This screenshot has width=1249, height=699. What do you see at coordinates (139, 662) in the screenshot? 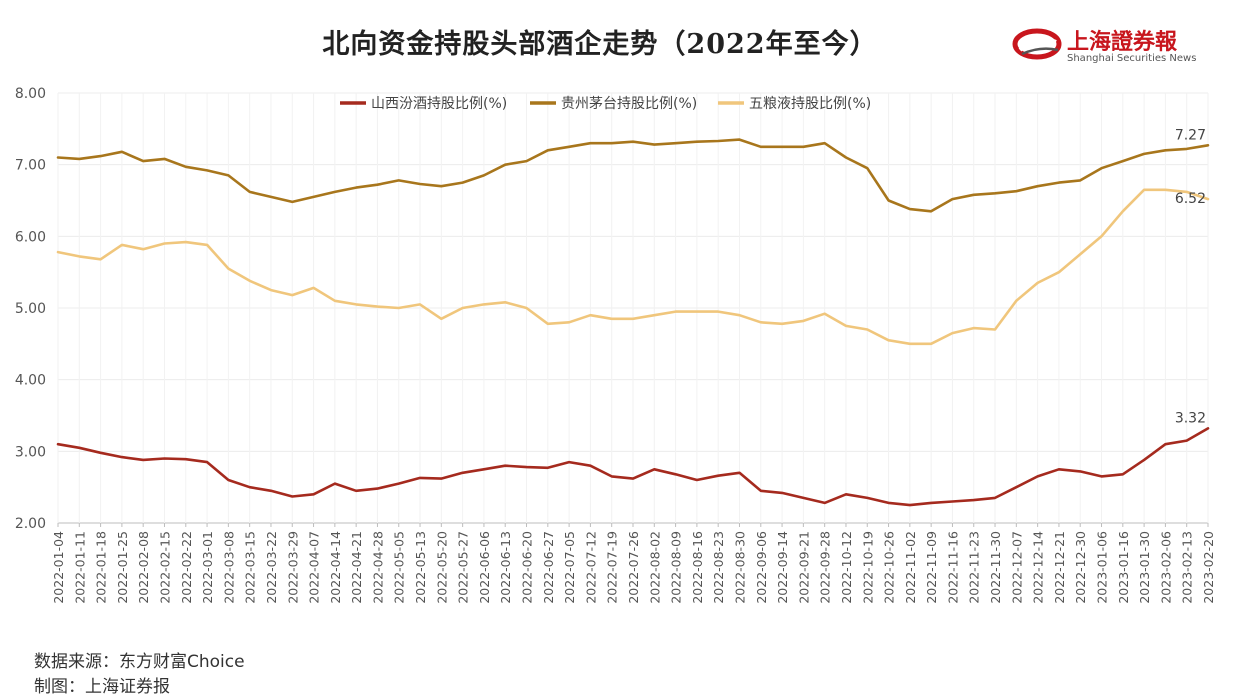
I see `data-source: 数据来源：东方财富Choice` at bounding box center [139, 662].